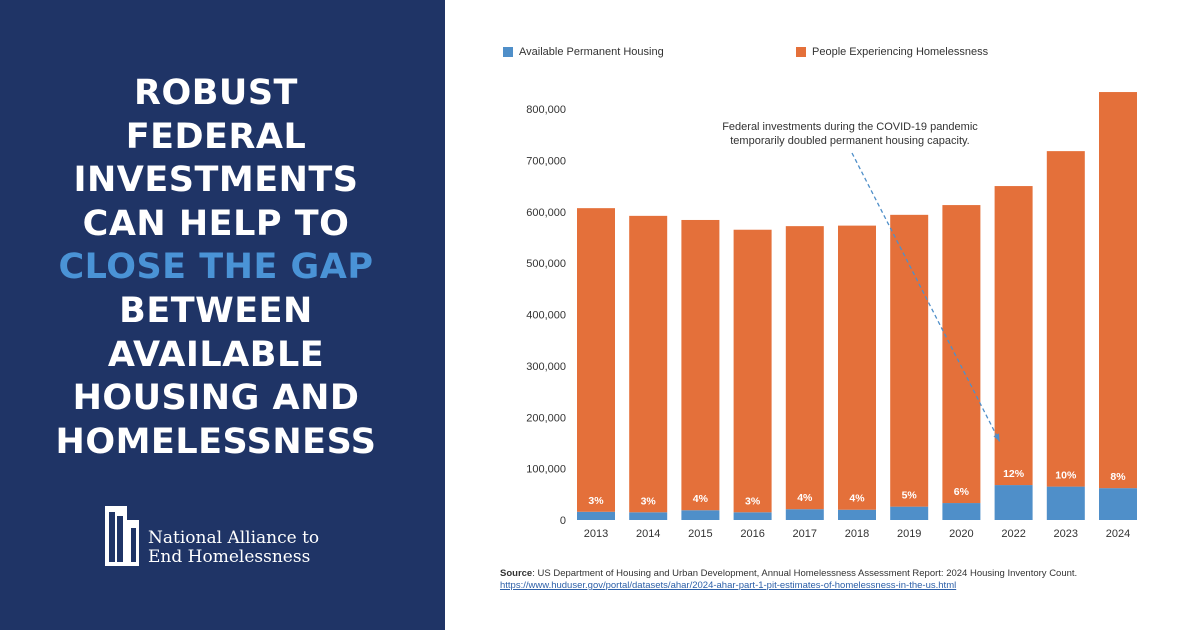  Describe the element at coordinates (216, 93) in the screenshot. I see `headline-line: ROBUST` at that location.